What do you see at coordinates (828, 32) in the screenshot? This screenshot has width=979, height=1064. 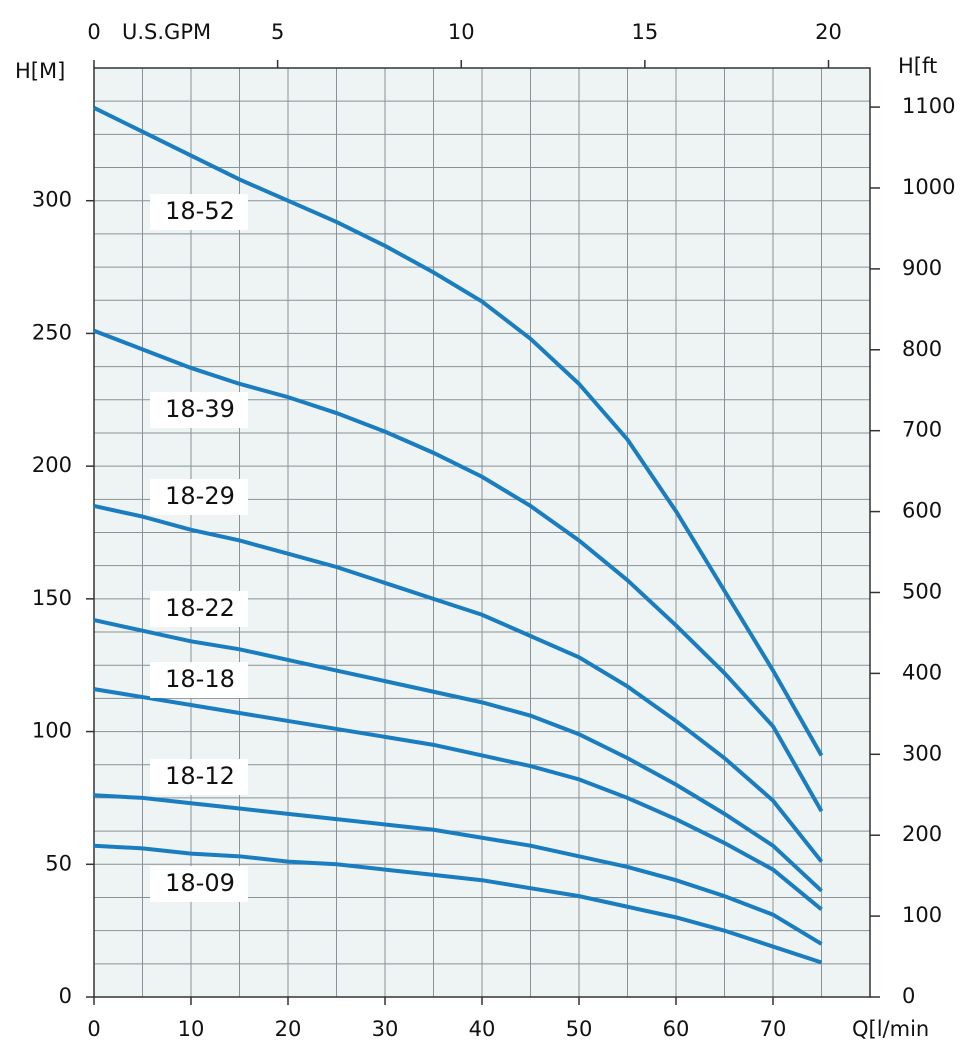 I see `x2-tick-label: 20` at bounding box center [828, 32].